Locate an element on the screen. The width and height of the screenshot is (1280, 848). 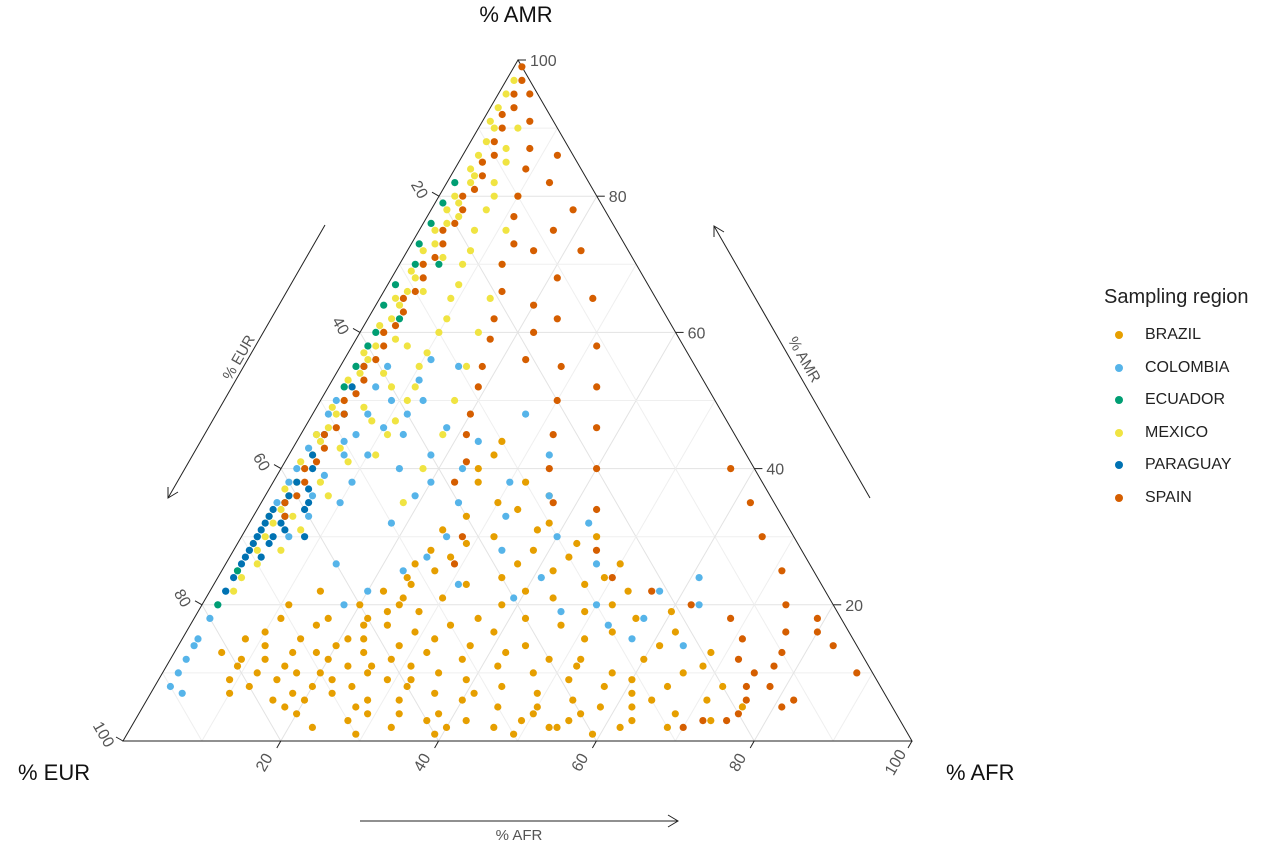
legend-label-mexico: MEXICO is located at coordinates (1177, 432).